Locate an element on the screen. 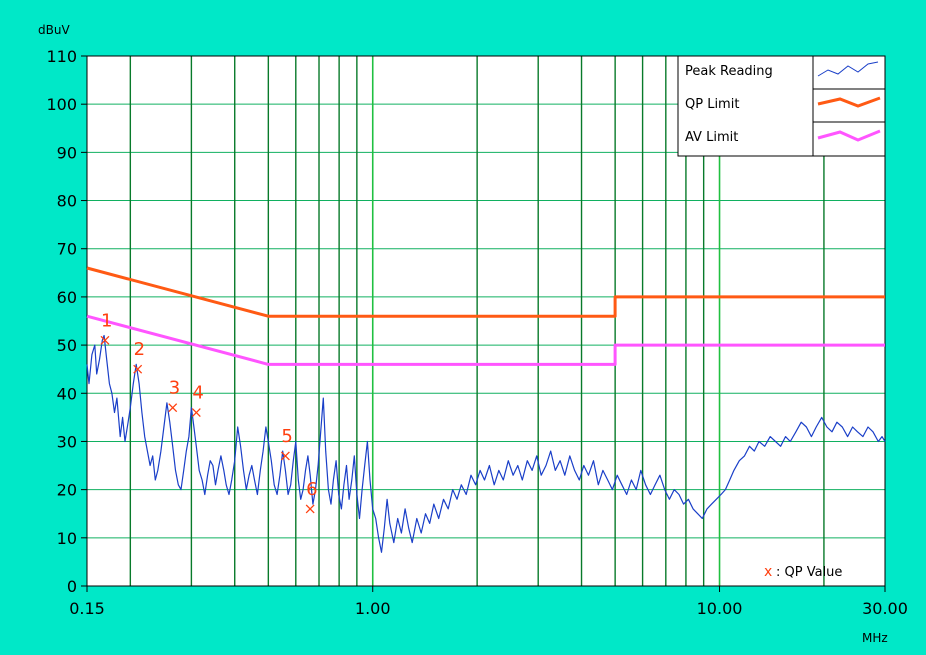 This screenshot has width=926, height=655. markers: 1 2 3 4 5 6 is located at coordinates (209, 412).